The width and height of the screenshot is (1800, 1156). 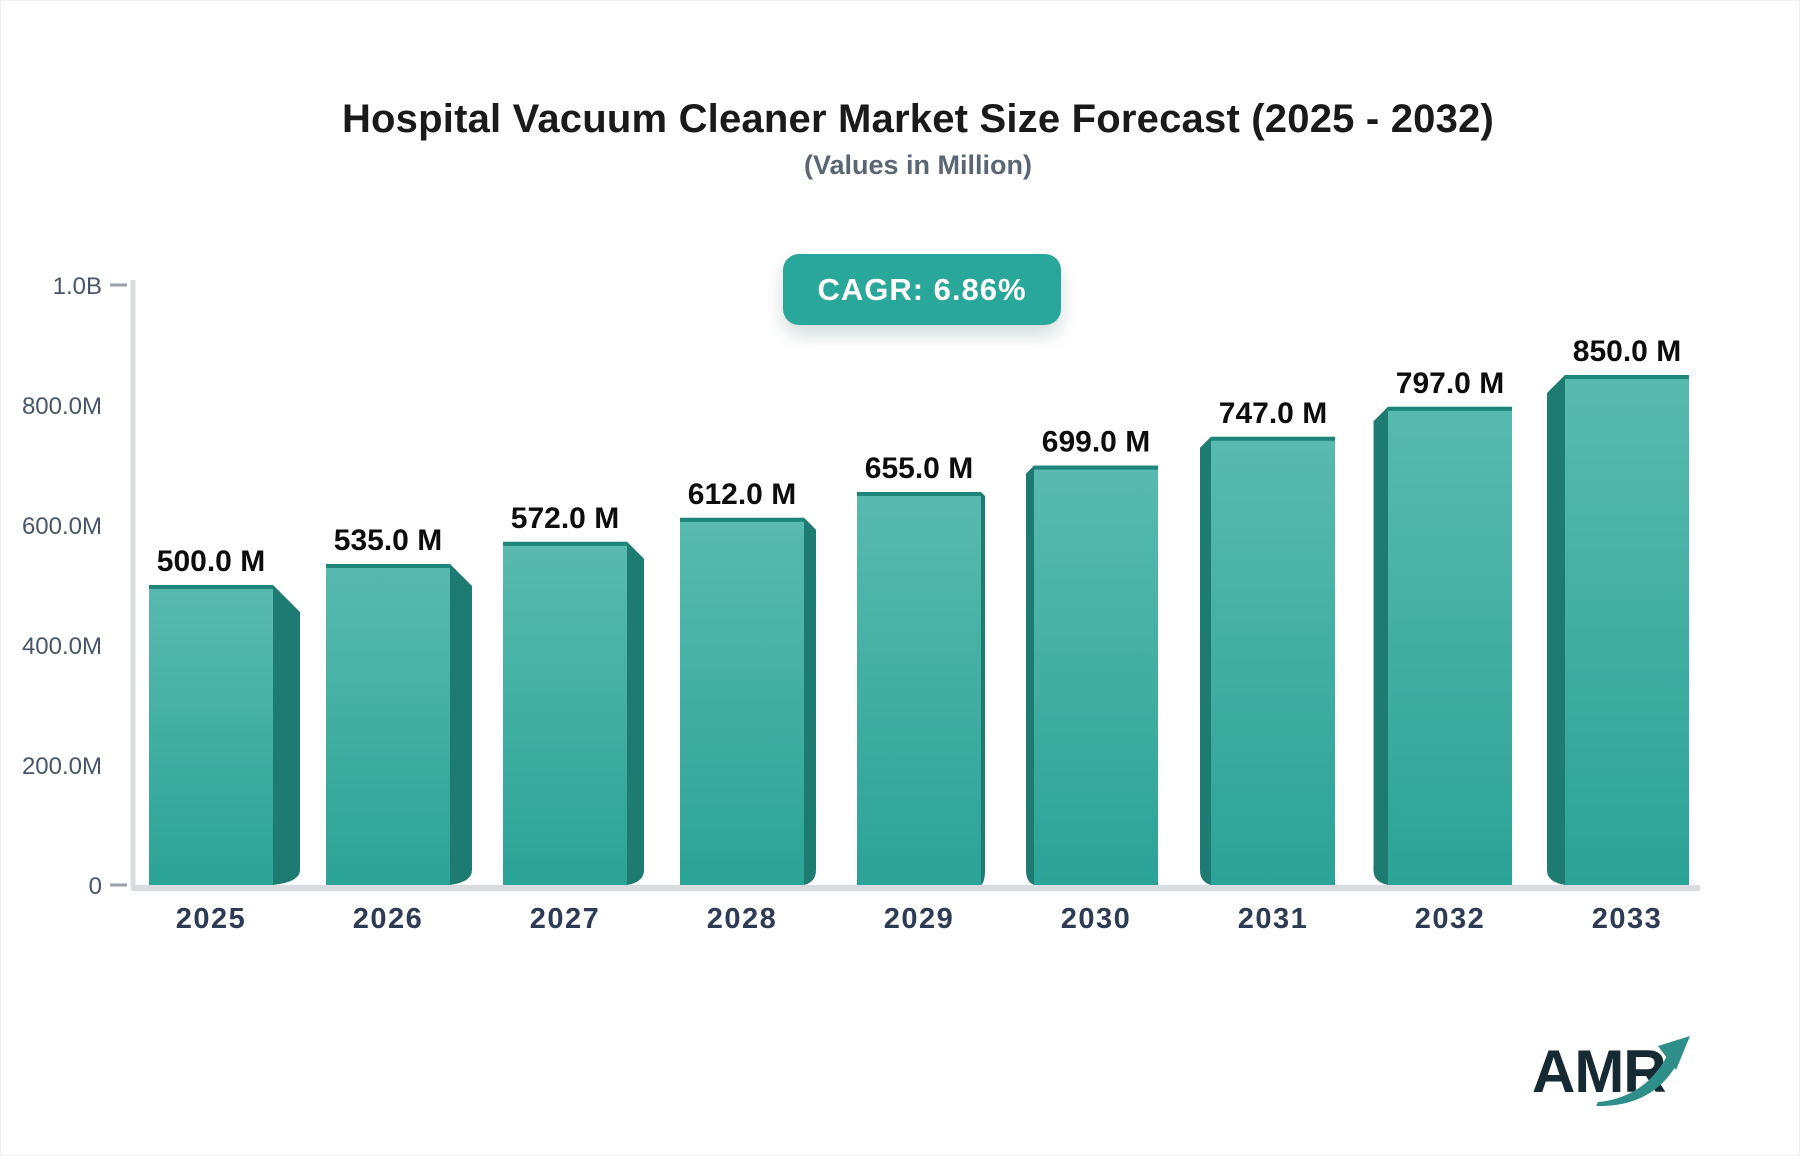 I want to click on x-axis-label: 2032, so click(x=1450, y=919).